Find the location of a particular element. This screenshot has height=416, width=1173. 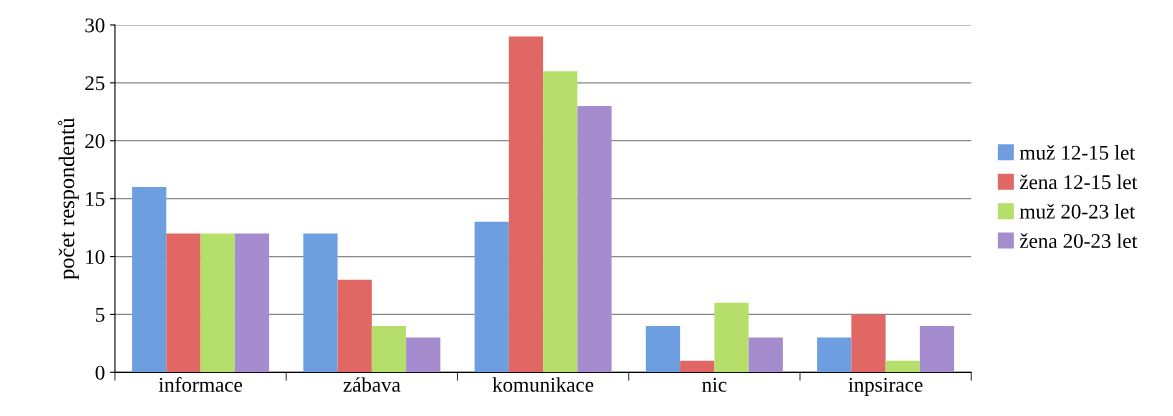

y-tick-label: 30 is located at coordinates (95, 25).